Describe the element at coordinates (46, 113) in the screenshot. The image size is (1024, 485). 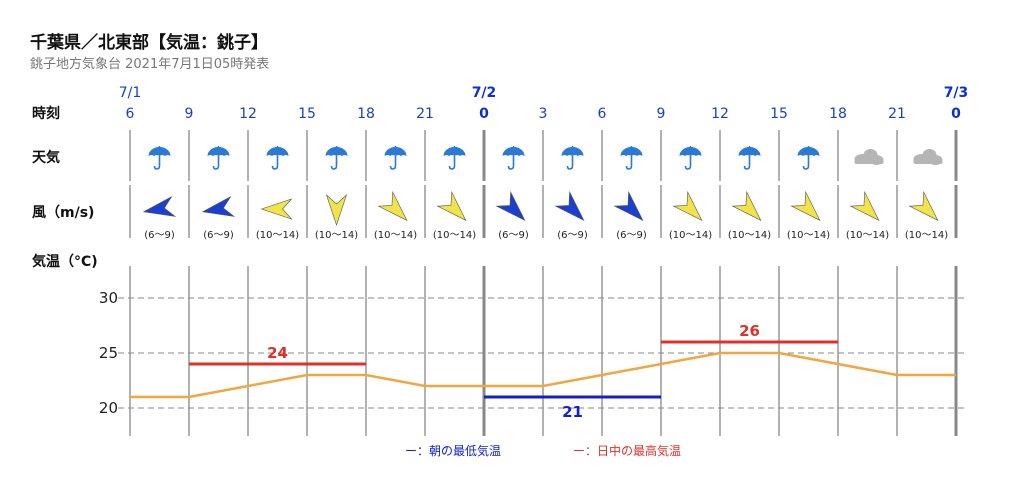
I see `row-label-time: 時刻` at that location.